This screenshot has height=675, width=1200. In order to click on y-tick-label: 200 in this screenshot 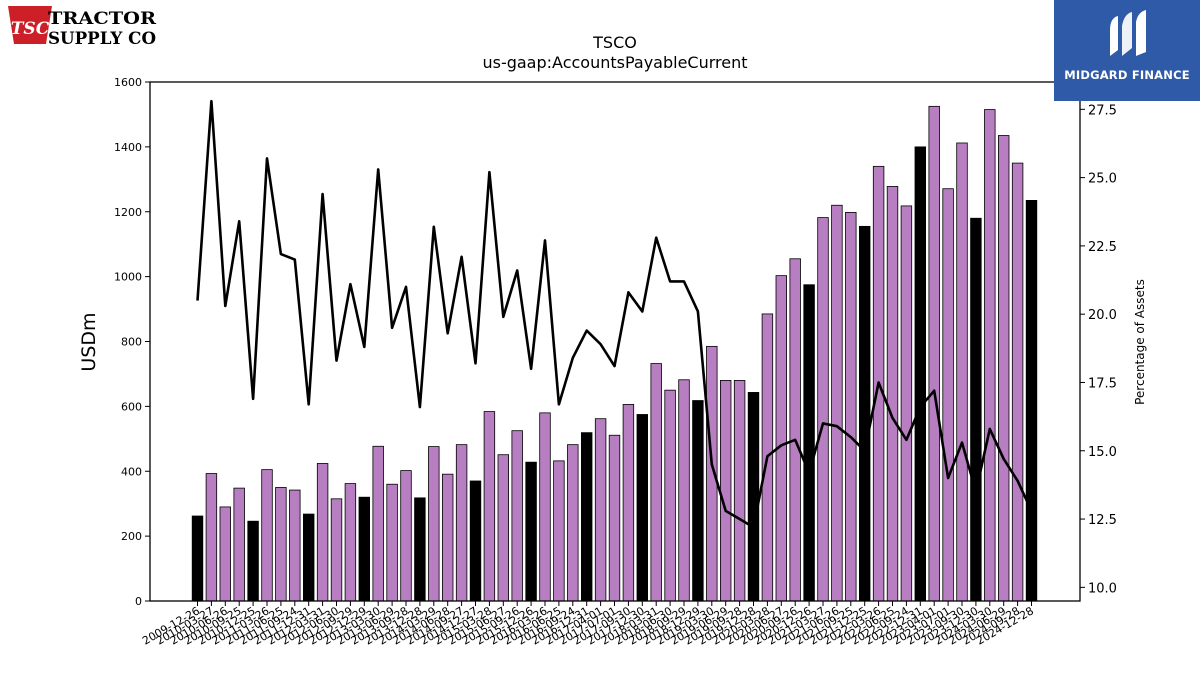, I will do `click(131, 536)`.